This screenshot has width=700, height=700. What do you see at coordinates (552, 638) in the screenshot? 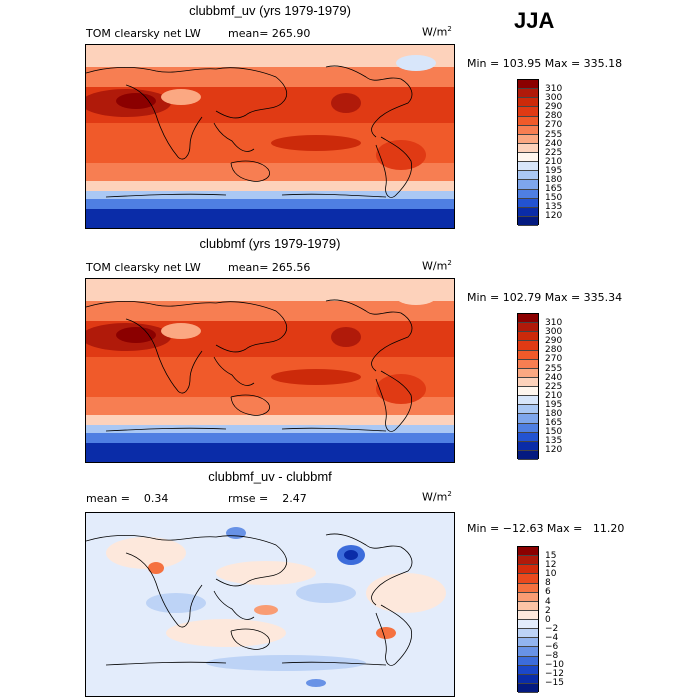
I see `colorbar-tick-label: −4` at bounding box center [552, 638].